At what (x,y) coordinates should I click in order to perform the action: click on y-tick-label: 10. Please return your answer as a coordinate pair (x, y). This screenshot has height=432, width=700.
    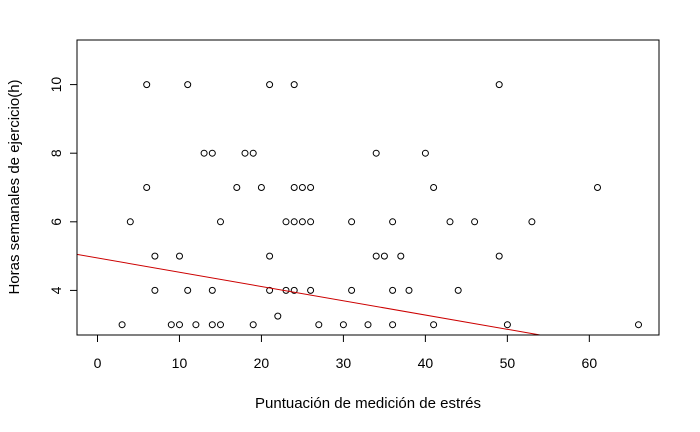
    Looking at the image, I should click on (56, 85).